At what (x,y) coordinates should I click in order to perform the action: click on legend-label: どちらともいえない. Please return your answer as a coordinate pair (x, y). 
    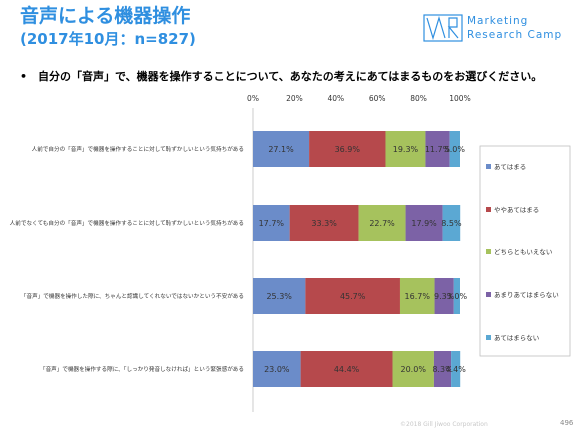
    Looking at the image, I should click on (523, 252).